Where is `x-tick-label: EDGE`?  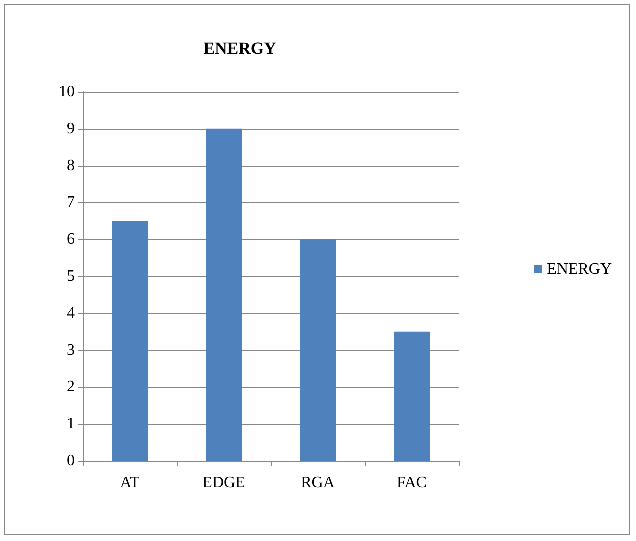 x-tick-label: EDGE is located at coordinates (224, 483).